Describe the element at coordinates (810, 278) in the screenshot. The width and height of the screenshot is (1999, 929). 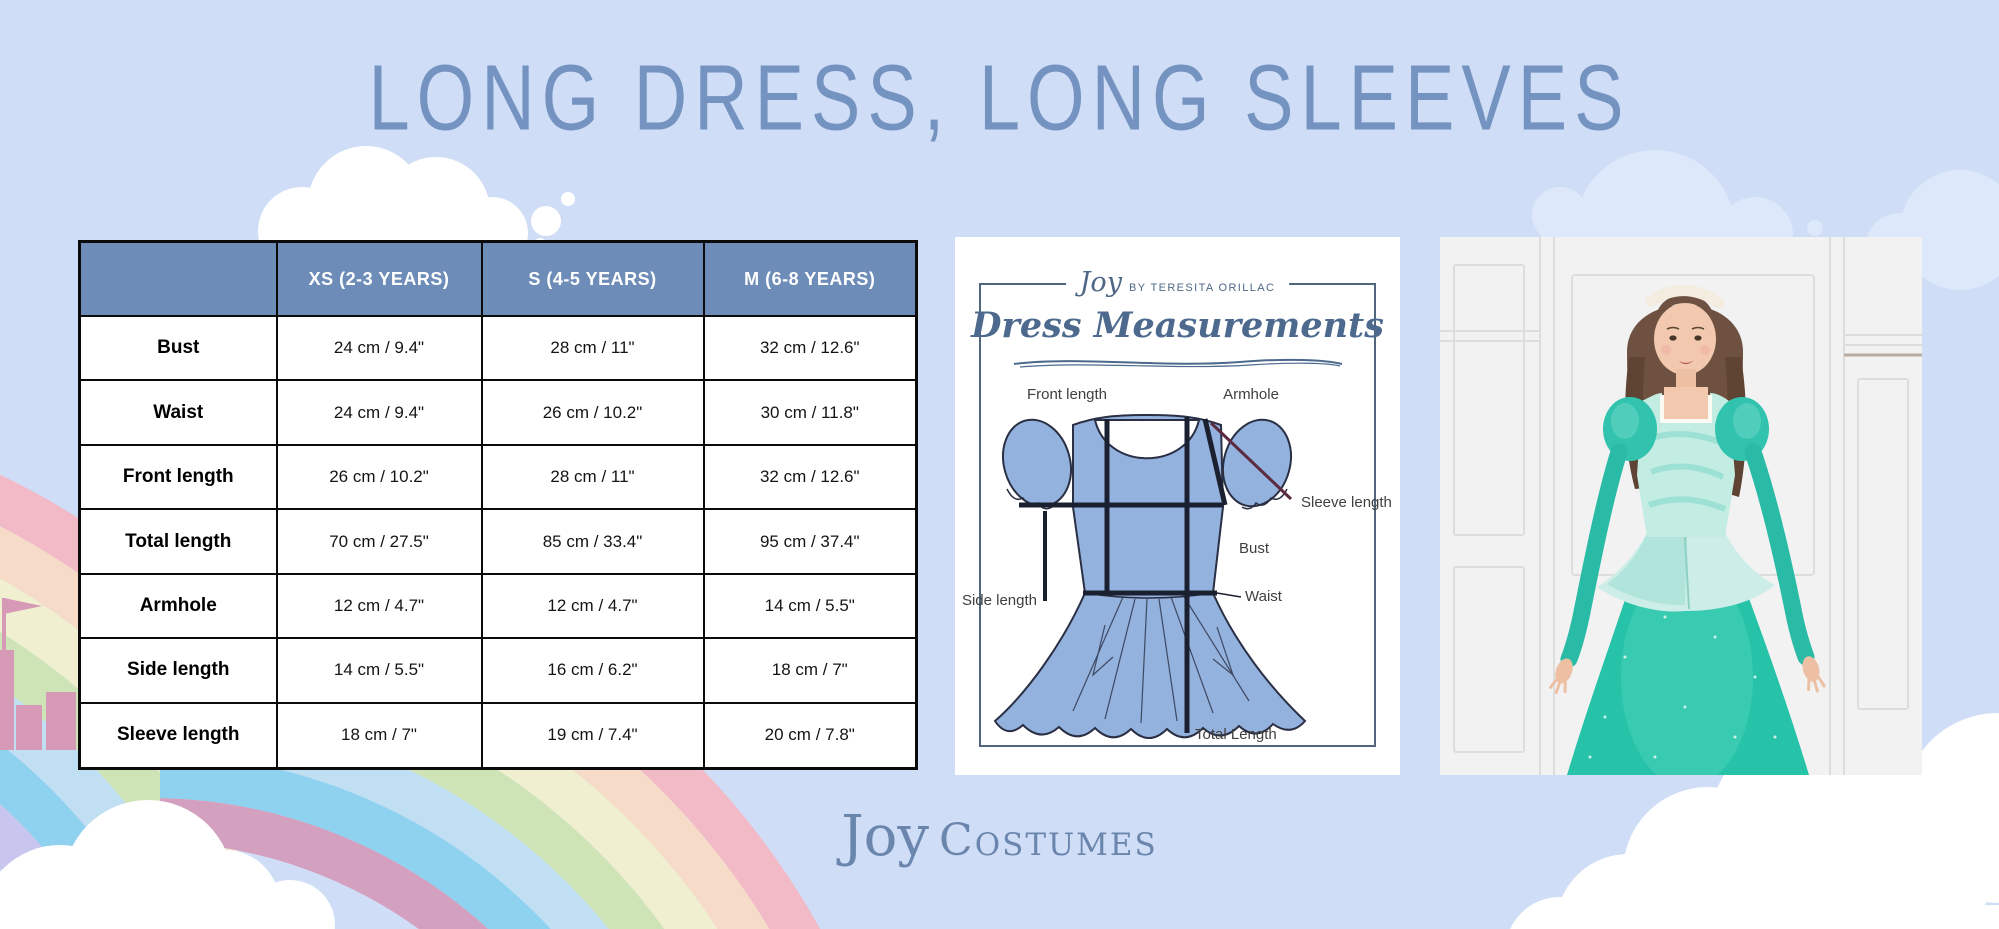
I see `column-header-m: M (6-8 YEARS)` at that location.